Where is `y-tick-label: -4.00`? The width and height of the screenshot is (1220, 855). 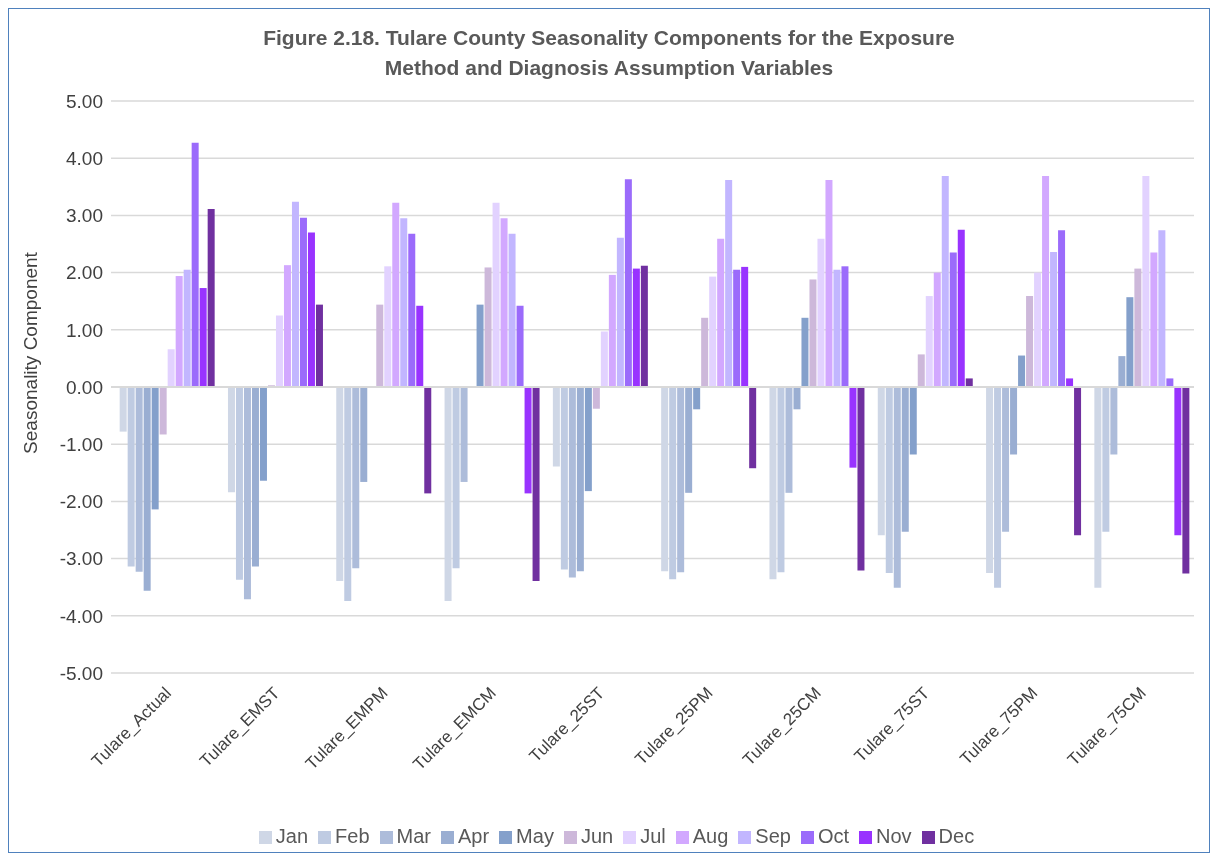
y-tick-label: -4.00 is located at coordinates (81, 616).